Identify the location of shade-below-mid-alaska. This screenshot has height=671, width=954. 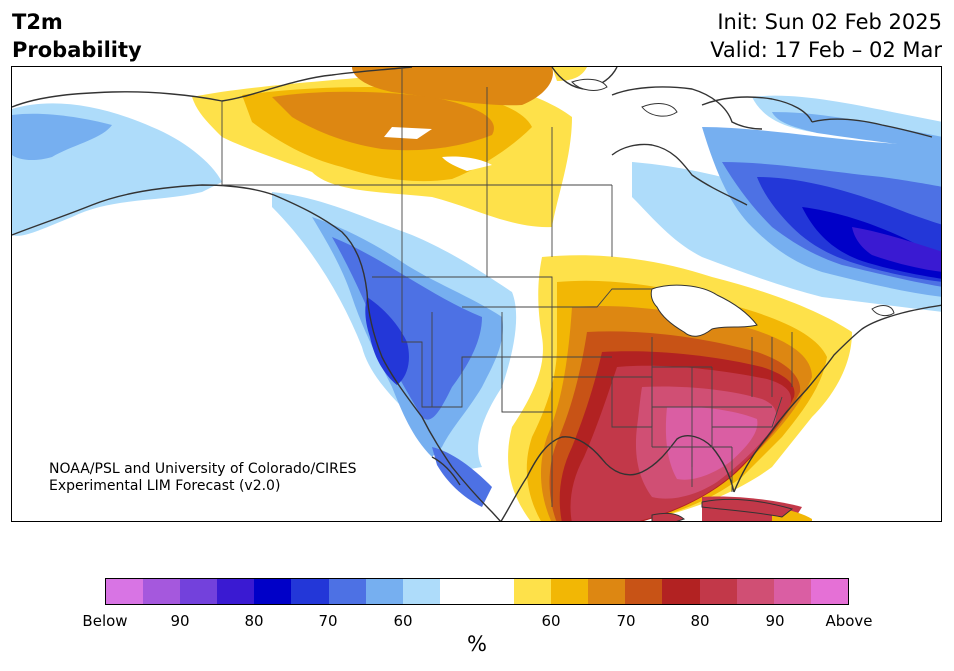
(62, 137).